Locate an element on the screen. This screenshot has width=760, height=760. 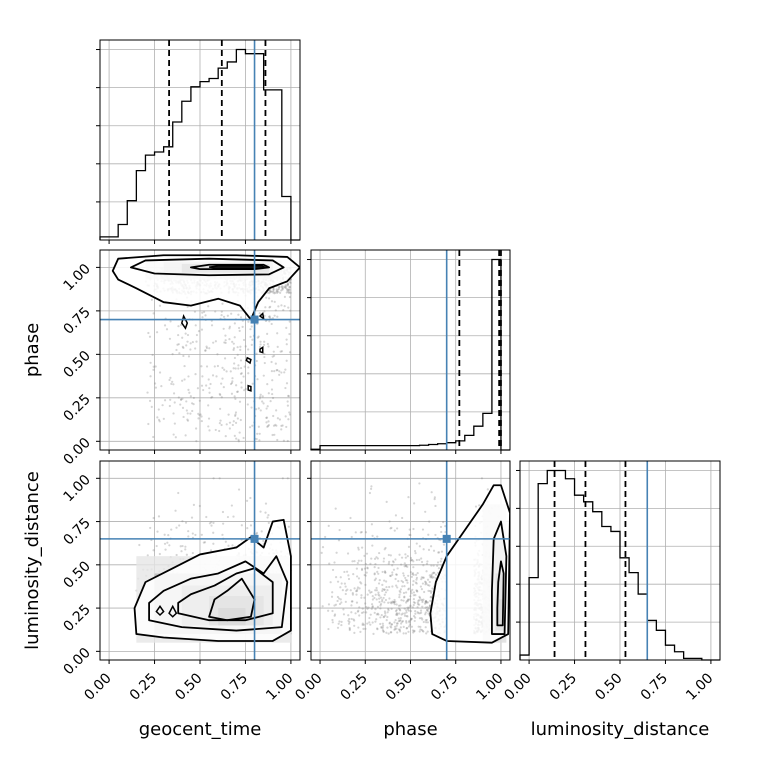
joint-geocent-distance-ytick-label-1: 0.25 is located at coordinates (76, 618).